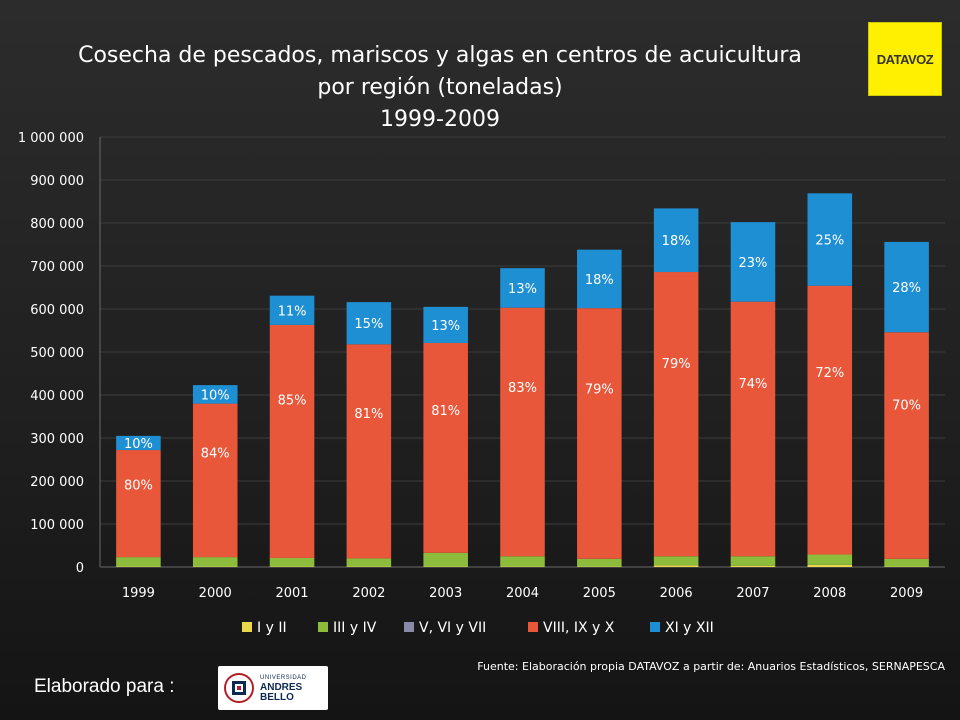 This screenshot has width=960, height=720. I want to click on datavoz-logo-text: DATAVOZ, so click(905, 59).